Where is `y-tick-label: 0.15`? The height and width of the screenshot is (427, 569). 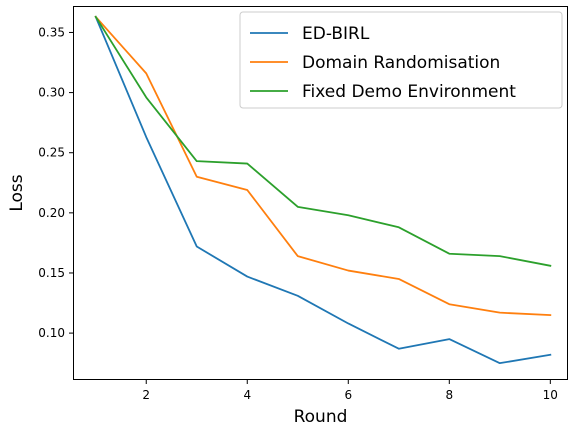 y-tick-label: 0.15 is located at coordinates (51, 273).